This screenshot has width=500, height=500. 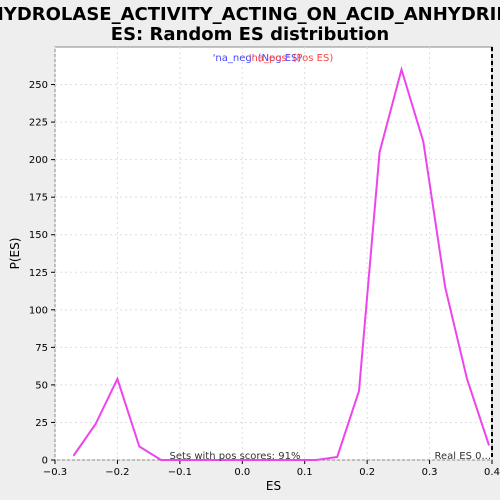 What do you see at coordinates (235, 456) in the screenshot?
I see `pos-scores-annotation: Sets with pos scores: 91%` at bounding box center [235, 456].